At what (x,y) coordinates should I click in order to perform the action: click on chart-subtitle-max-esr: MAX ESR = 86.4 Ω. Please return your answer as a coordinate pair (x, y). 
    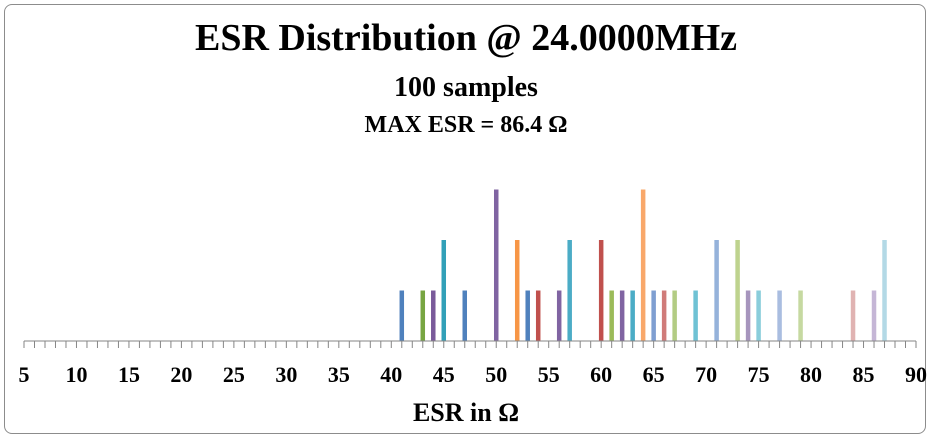
    Looking at the image, I should click on (466, 125).